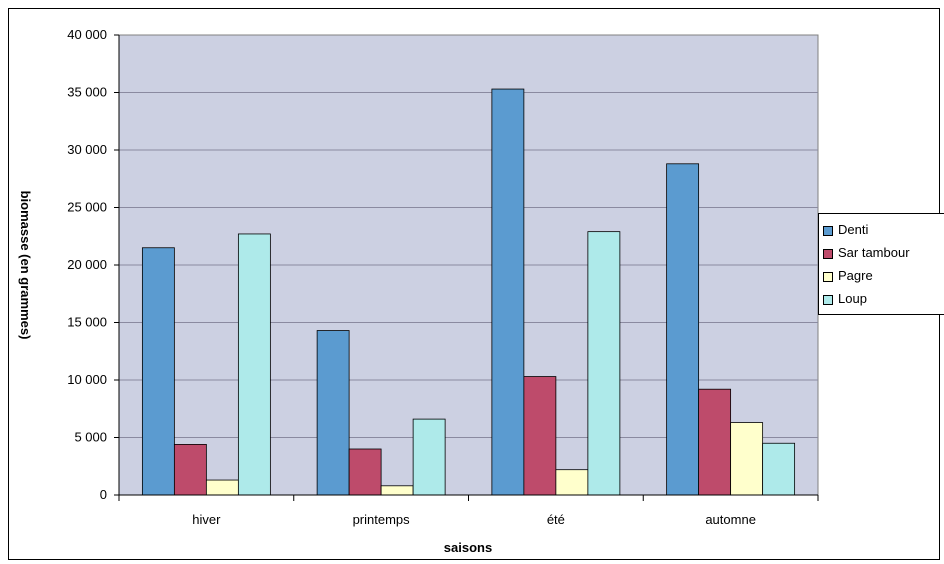 This screenshot has width=944, height=564. What do you see at coordinates (855, 275) in the screenshot?
I see `legend-label: Pagre` at bounding box center [855, 275].